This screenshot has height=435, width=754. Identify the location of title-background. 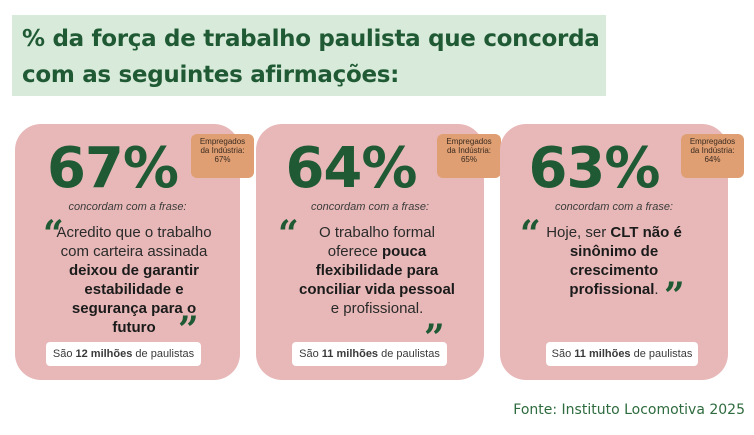
(309, 55).